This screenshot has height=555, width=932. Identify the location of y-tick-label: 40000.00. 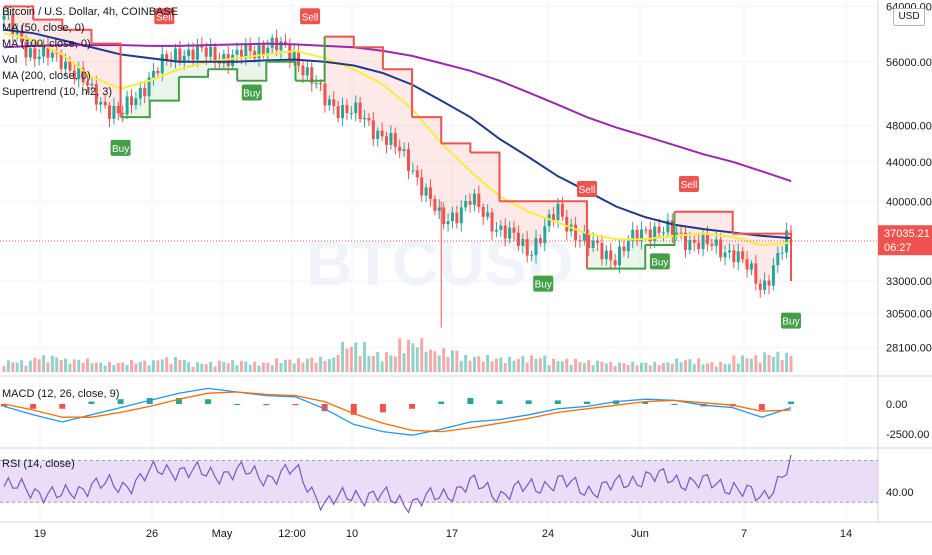
(909, 202).